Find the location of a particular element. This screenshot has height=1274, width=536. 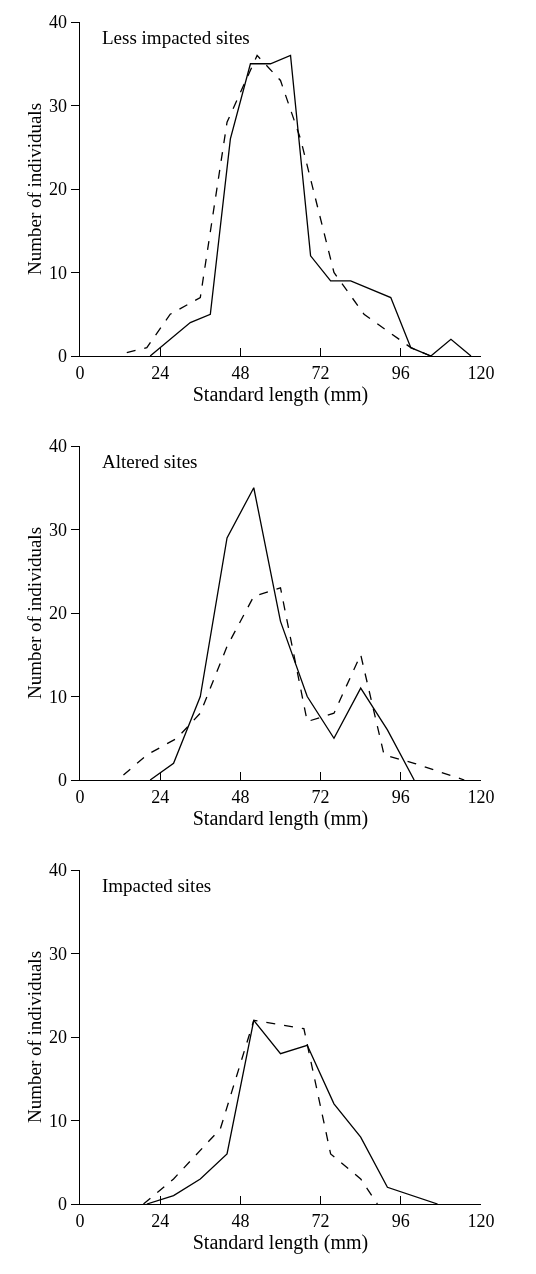

chart-title: Altered sites is located at coordinates (150, 461).